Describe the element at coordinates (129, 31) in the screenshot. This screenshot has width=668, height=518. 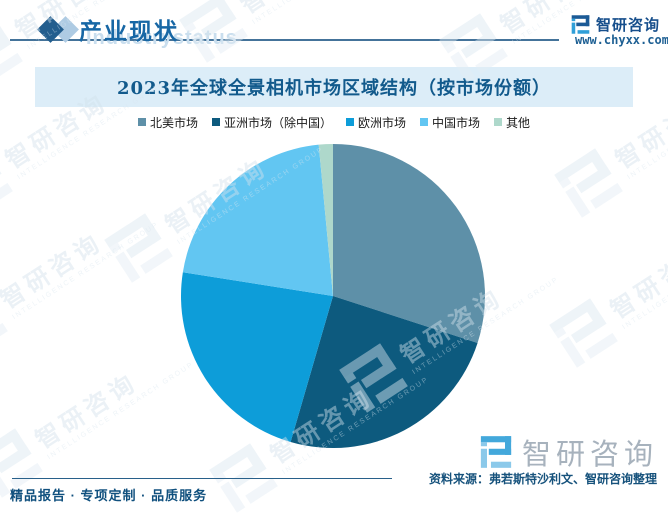
I see `section-title: 产业现状` at that location.